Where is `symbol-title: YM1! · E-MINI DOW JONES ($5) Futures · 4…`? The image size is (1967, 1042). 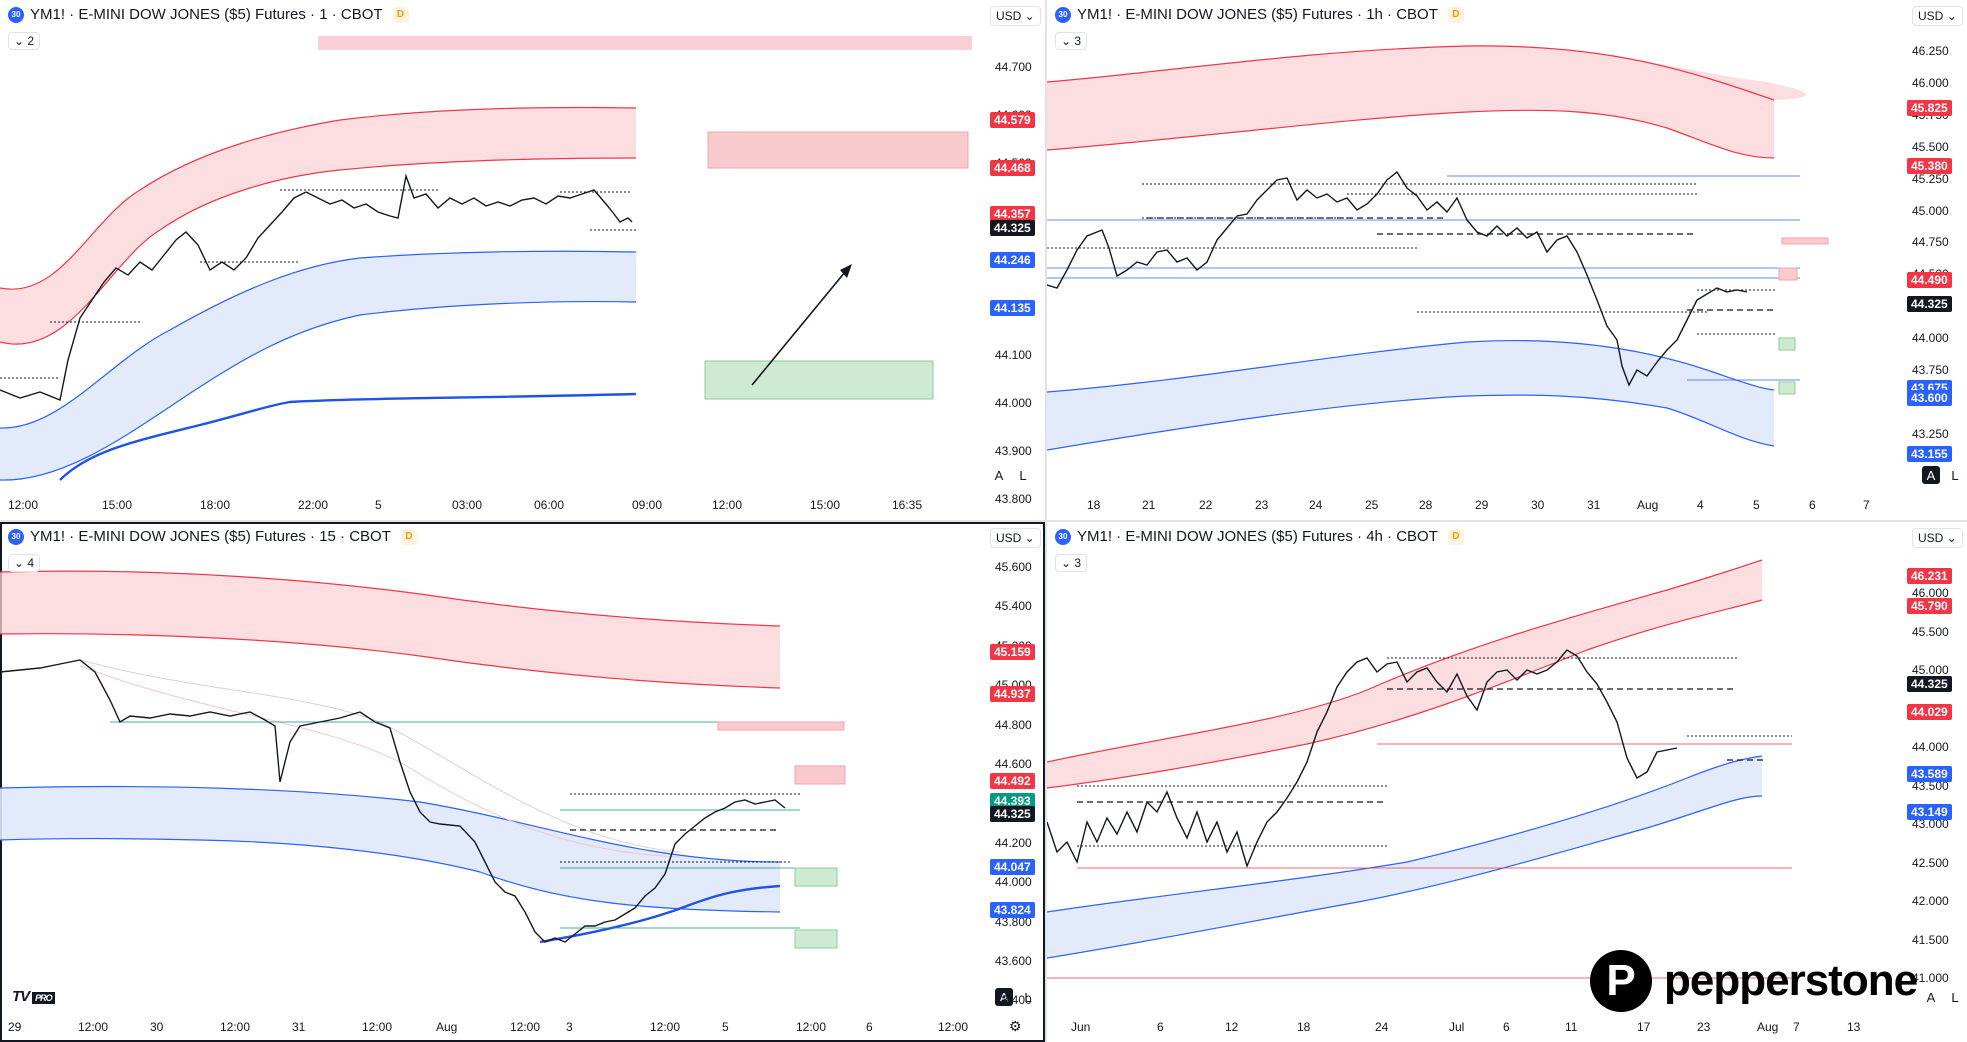
symbol-title: YM1! · E-MINI DOW JONES ($5) Futures · 4… is located at coordinates (1257, 536).